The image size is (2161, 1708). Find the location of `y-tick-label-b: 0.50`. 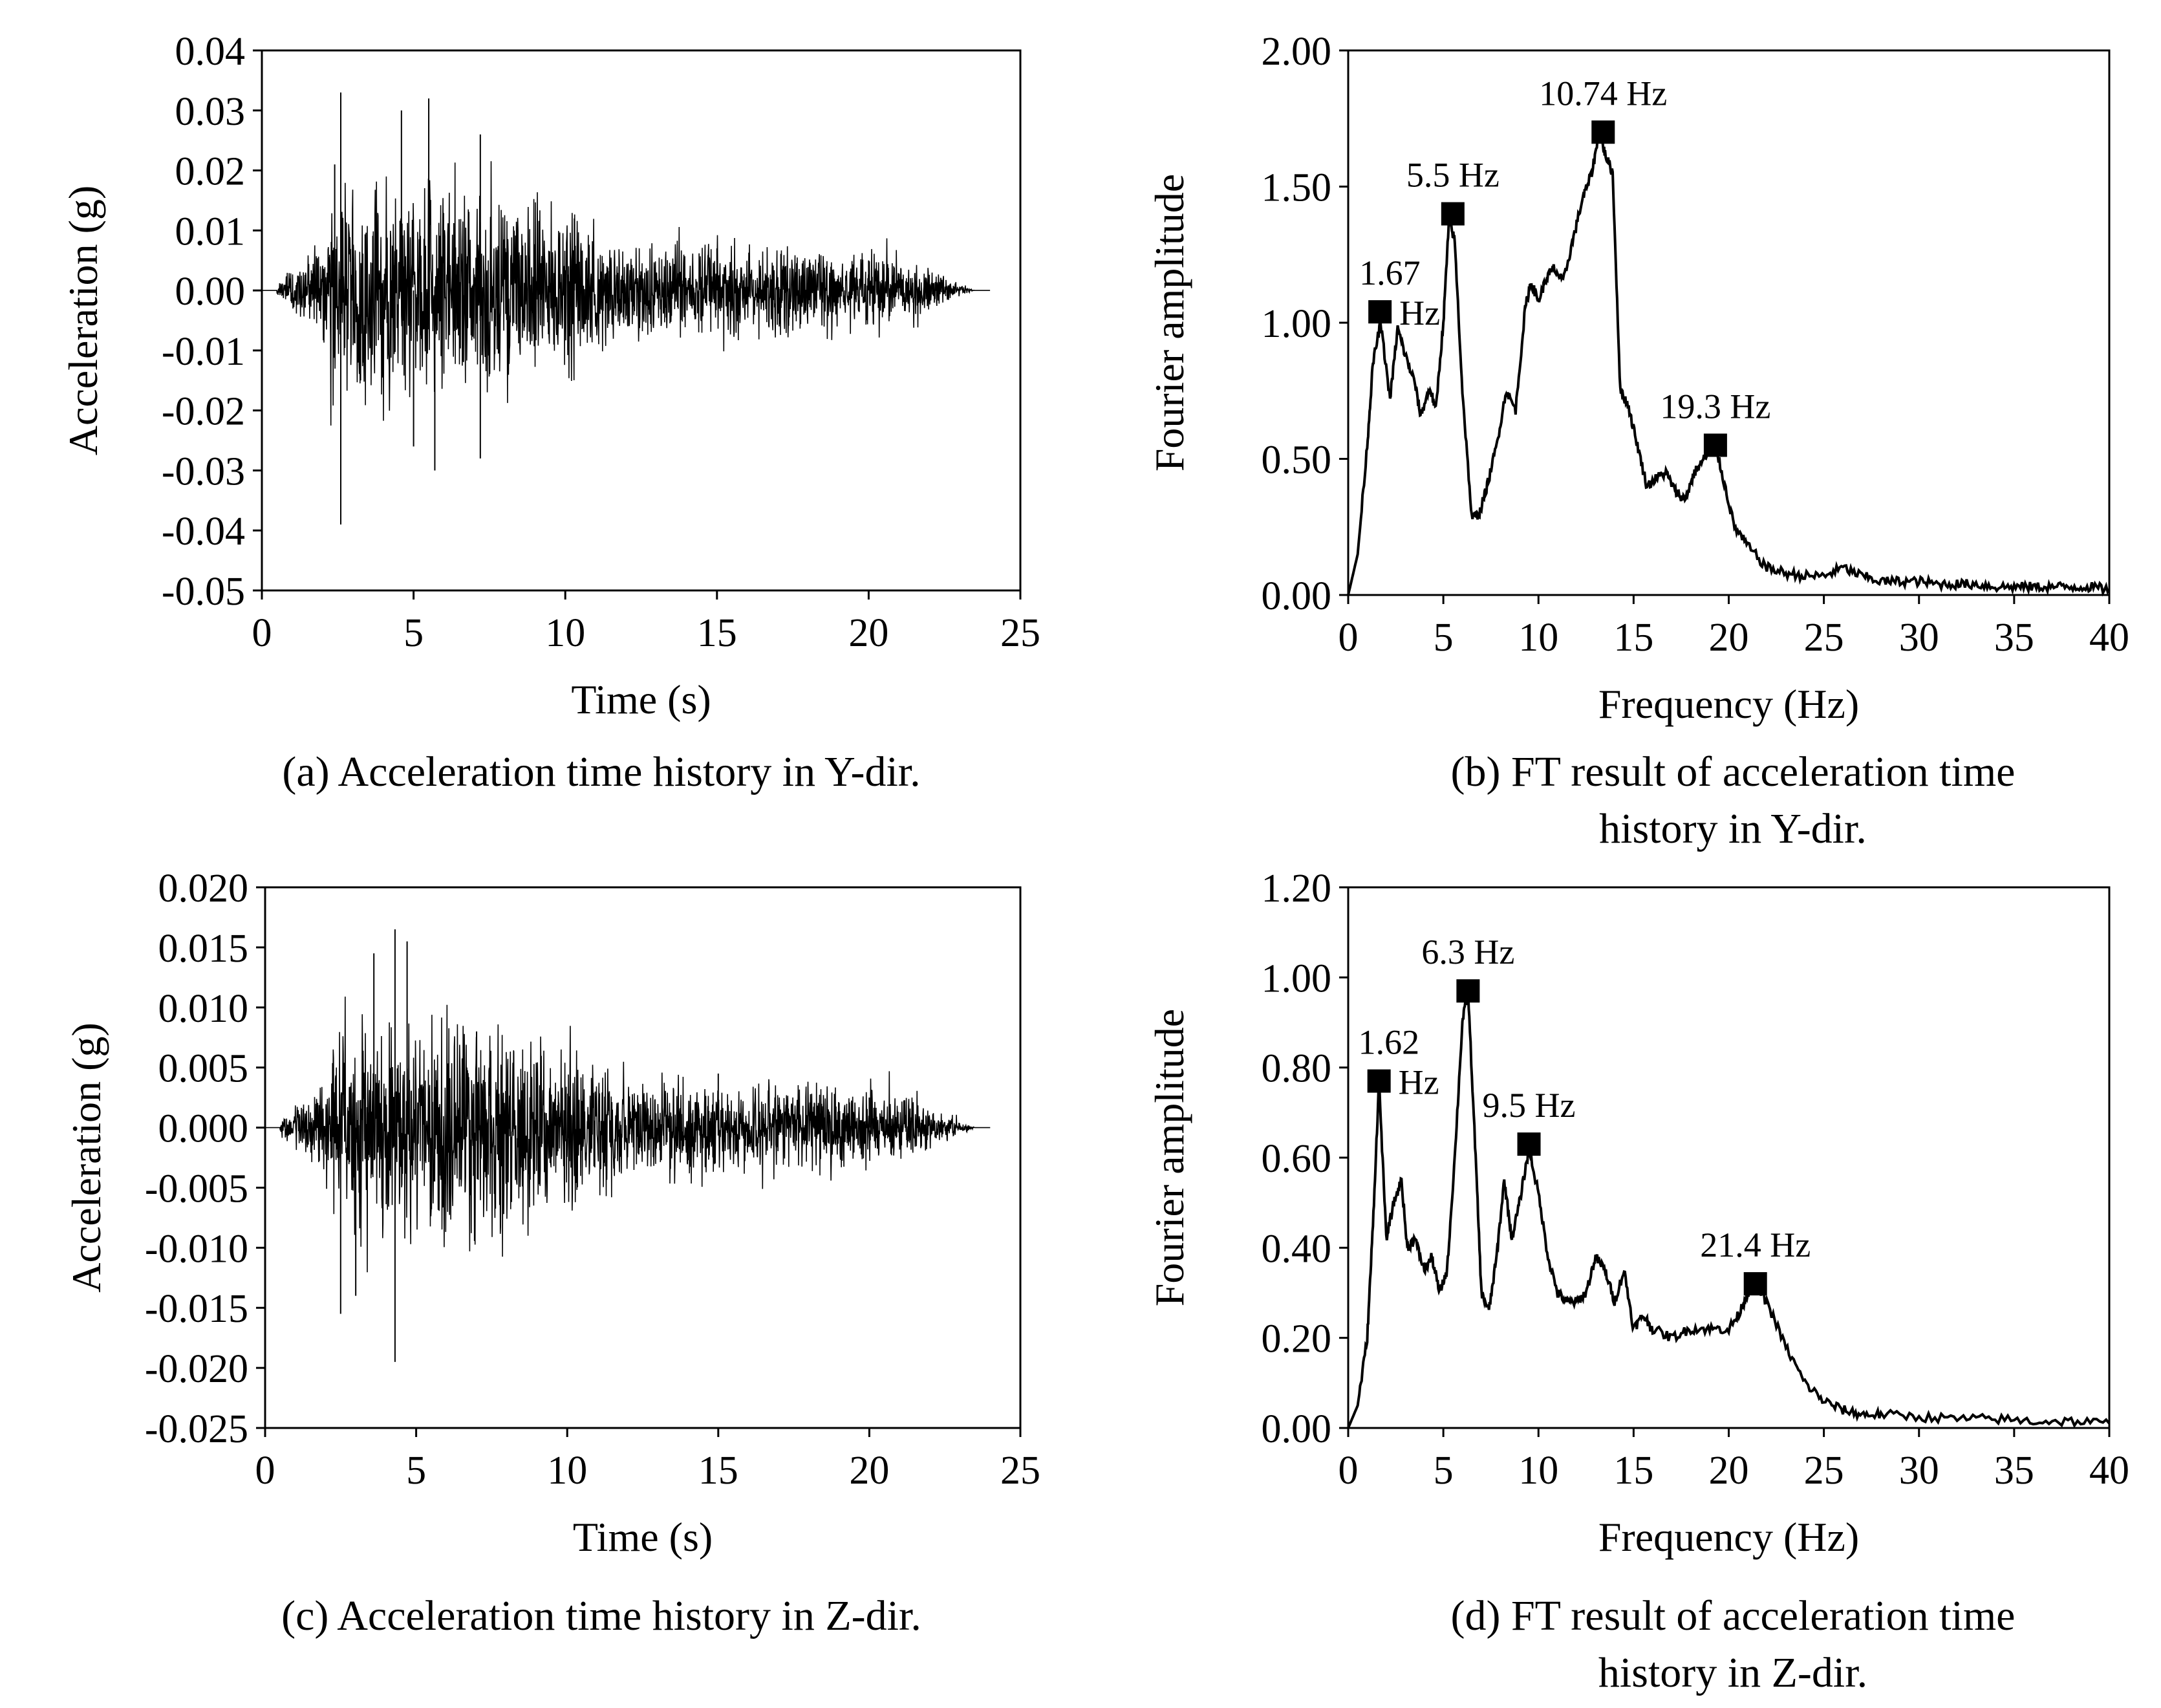

y-tick-label-b: 0.50 is located at coordinates (1297, 460).